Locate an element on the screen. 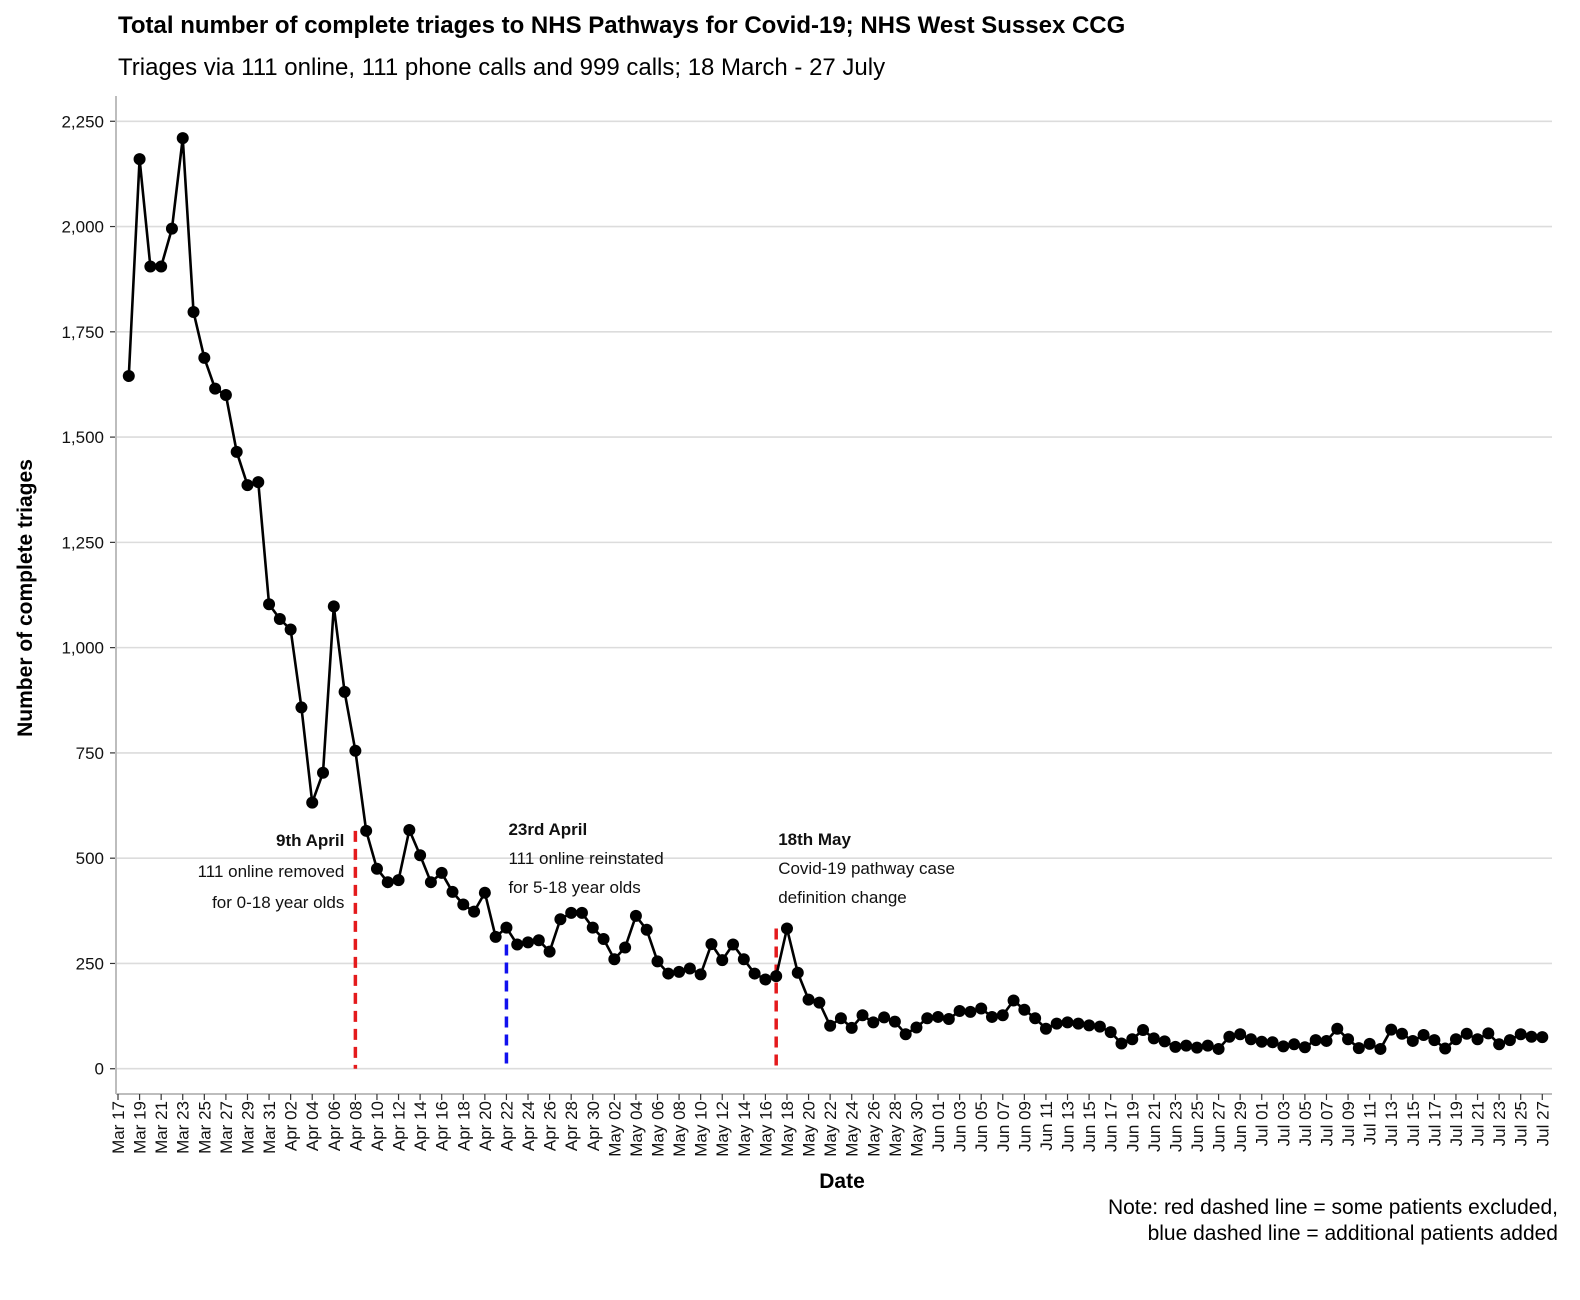 This screenshot has width=1580, height=1300. x-tick-label: Apr 30 is located at coordinates (593, 1126).